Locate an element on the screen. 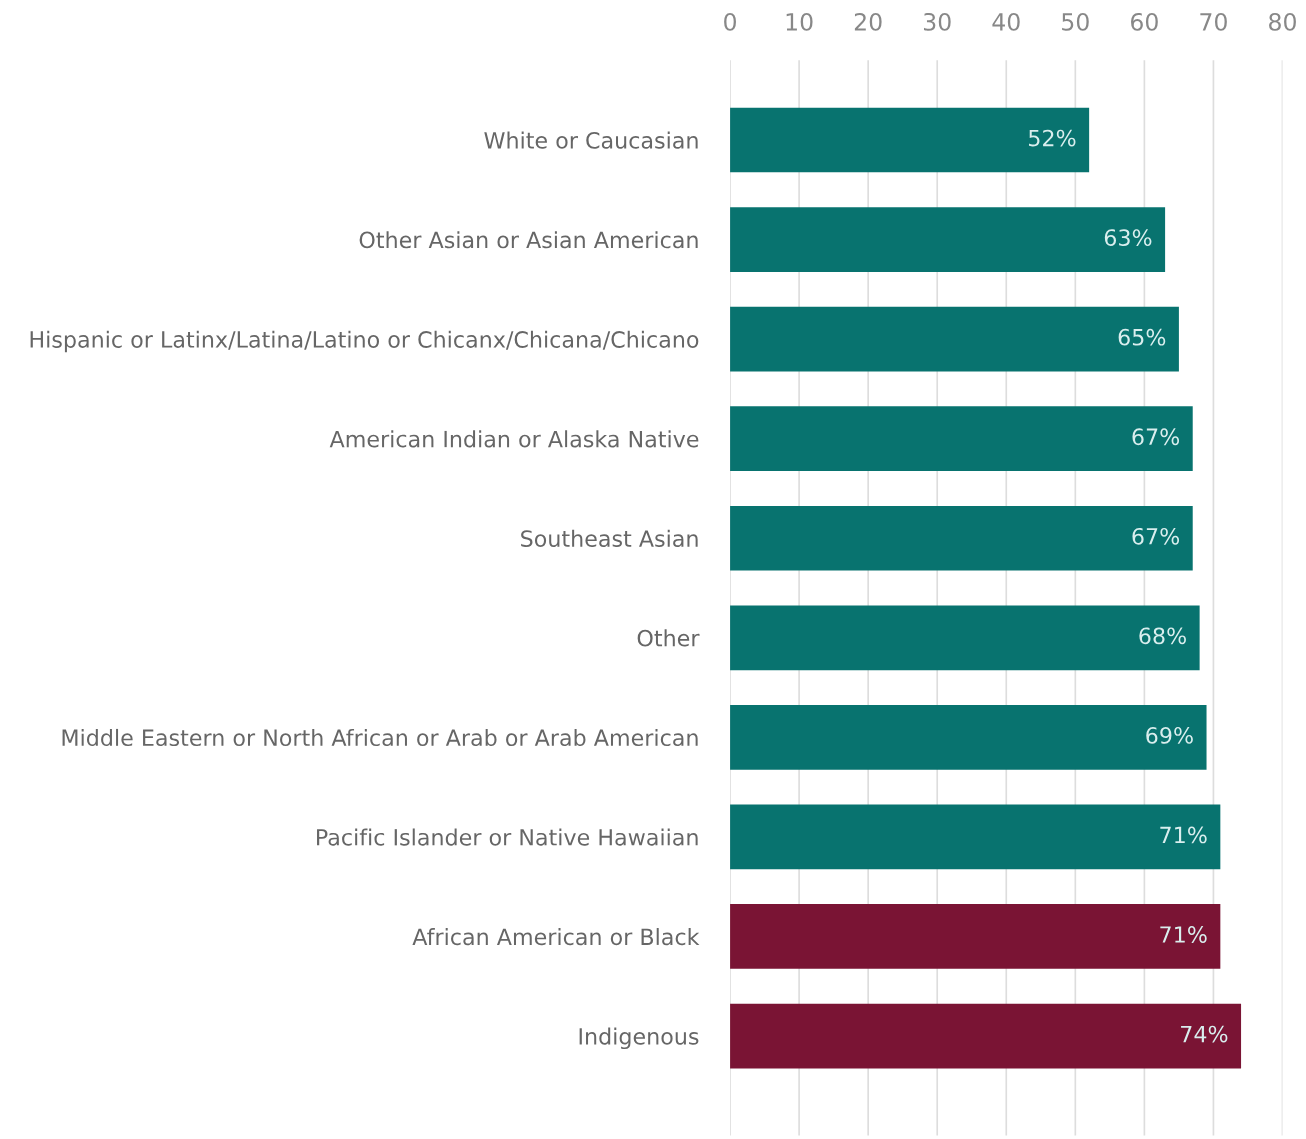  x-tick-label: 10 is located at coordinates (799, 21).